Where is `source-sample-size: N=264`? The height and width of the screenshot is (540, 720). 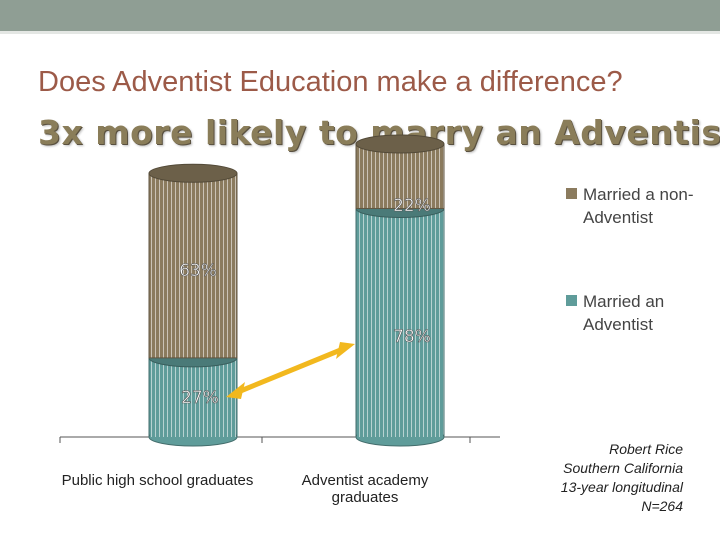
source-sample-size: N=264 is located at coordinates (662, 506).